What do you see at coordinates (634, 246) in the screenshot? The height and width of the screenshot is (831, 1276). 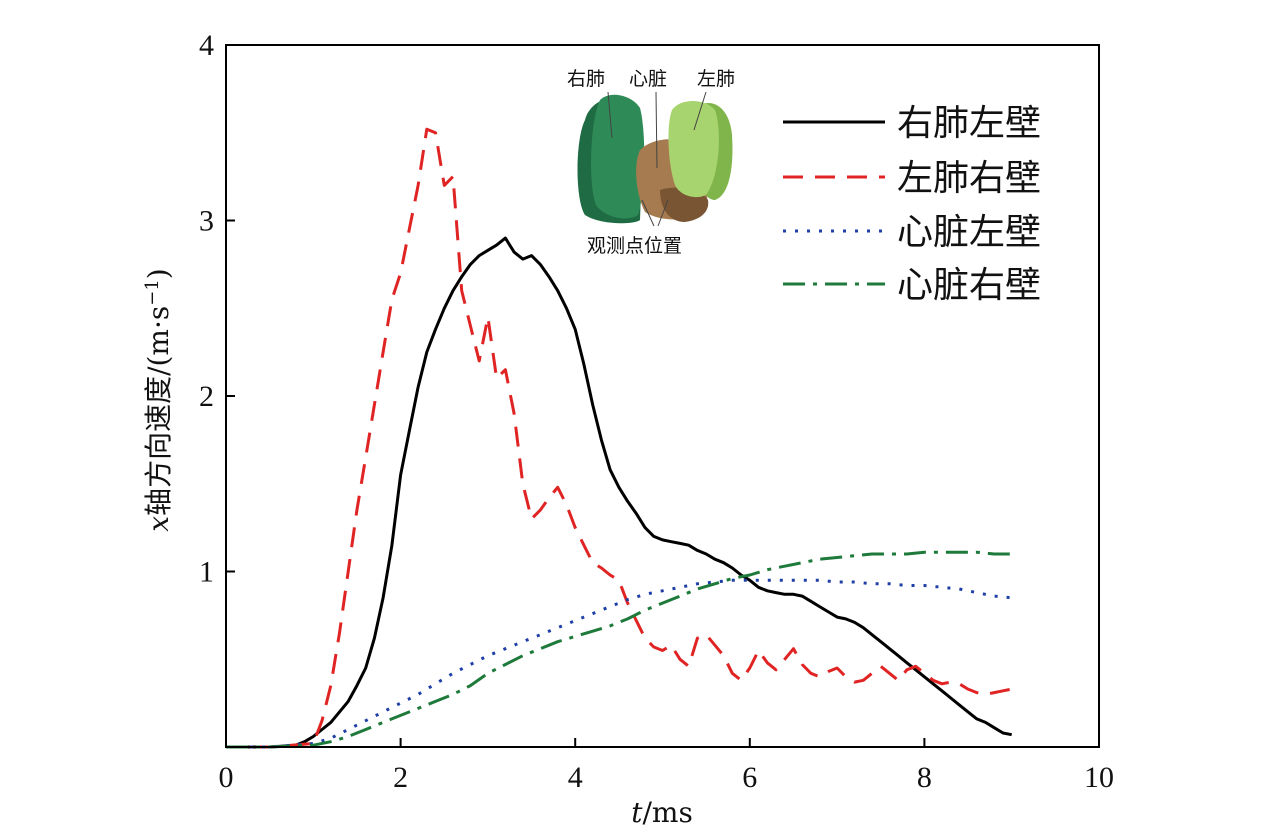 I see `inset-label-observation: 观测点位置` at bounding box center [634, 246].